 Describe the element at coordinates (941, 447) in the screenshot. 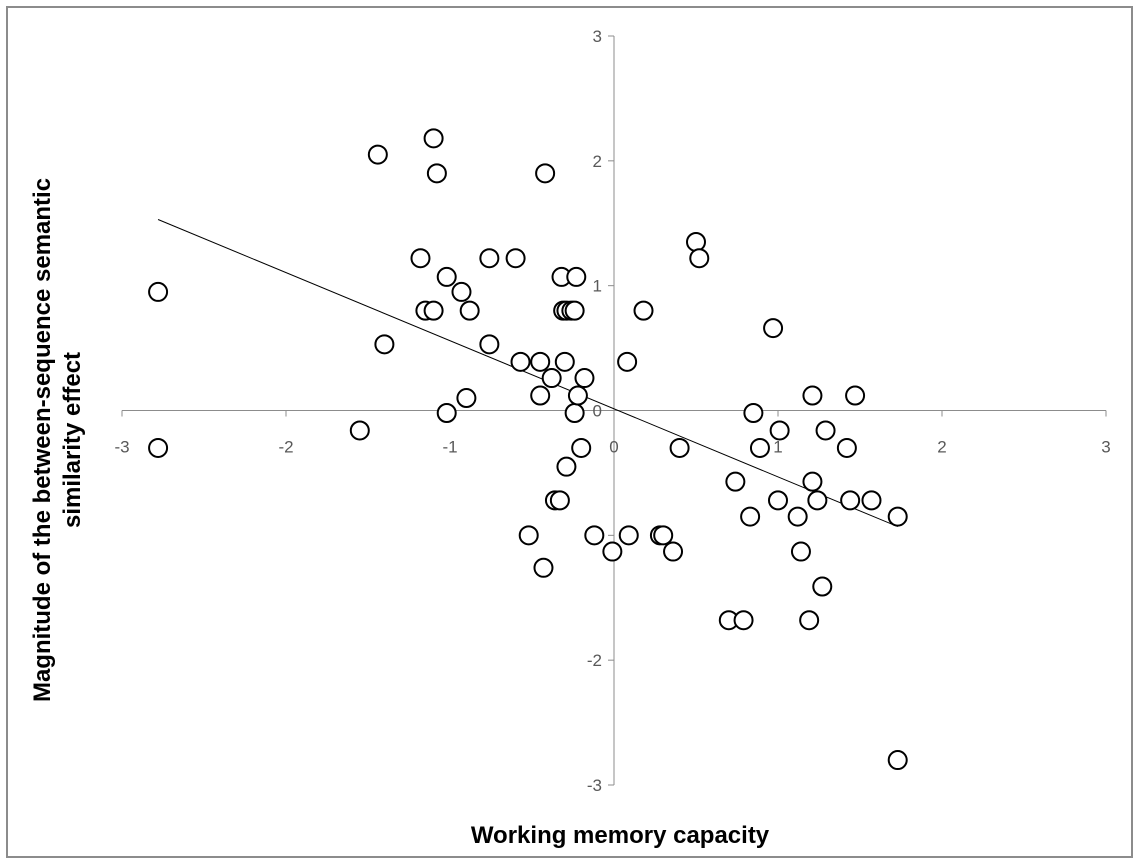

I see `x-tick-label: 2` at that location.